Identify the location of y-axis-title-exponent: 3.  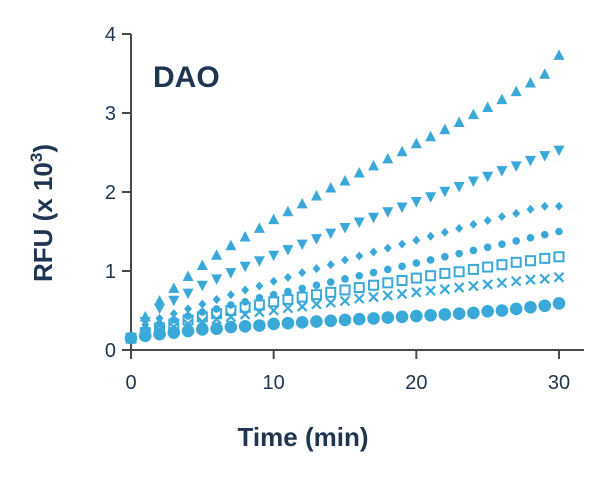
(36, 157).